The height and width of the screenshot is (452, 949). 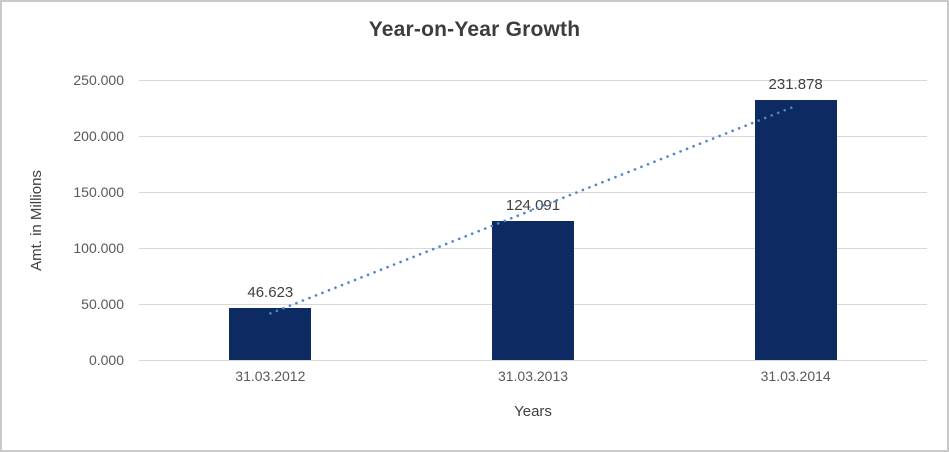 What do you see at coordinates (98, 248) in the screenshot?
I see `y-tick-label: 100.000` at bounding box center [98, 248].